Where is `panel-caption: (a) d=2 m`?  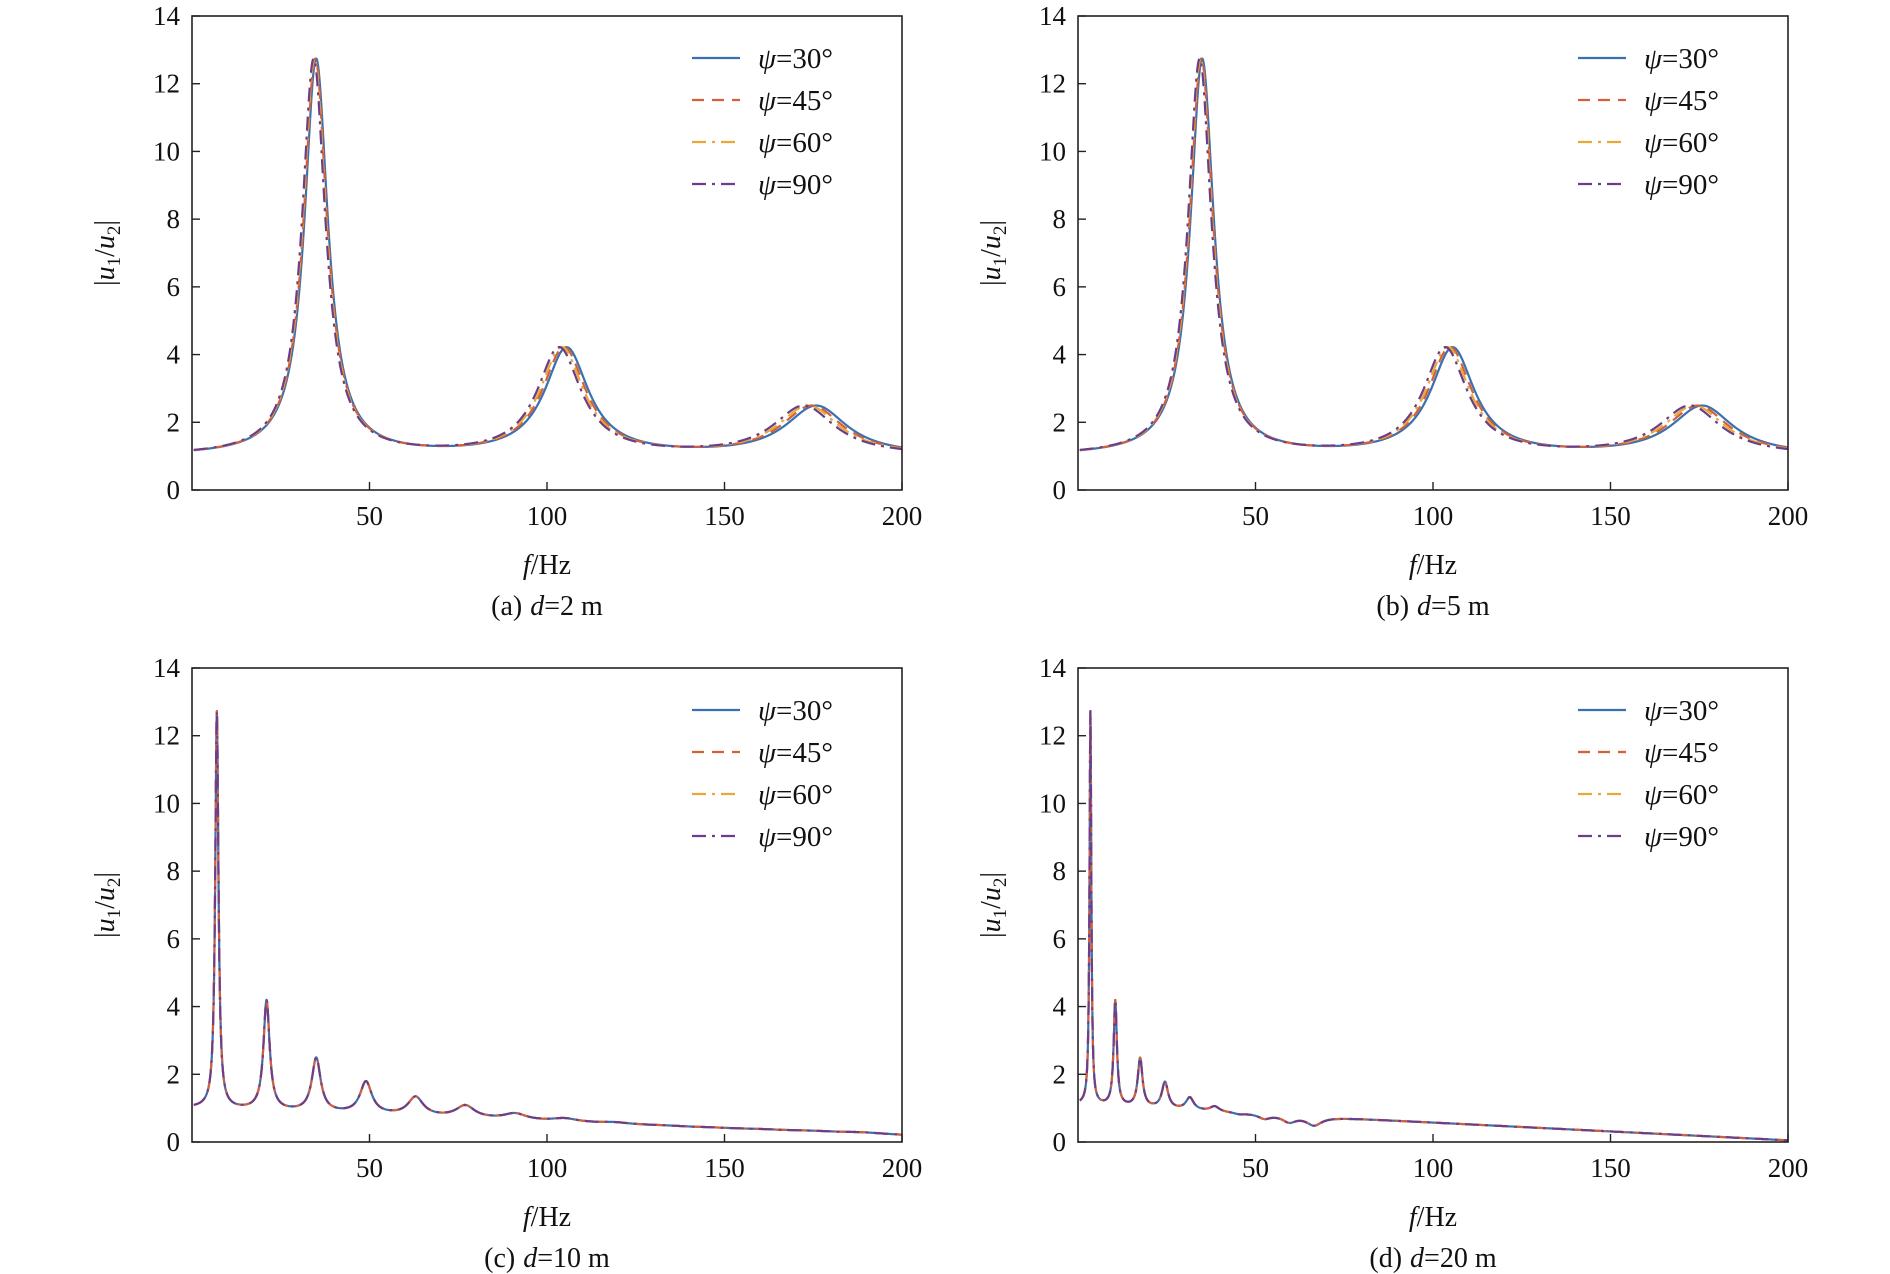 panel-caption: (a) d=2 m is located at coordinates (547, 606).